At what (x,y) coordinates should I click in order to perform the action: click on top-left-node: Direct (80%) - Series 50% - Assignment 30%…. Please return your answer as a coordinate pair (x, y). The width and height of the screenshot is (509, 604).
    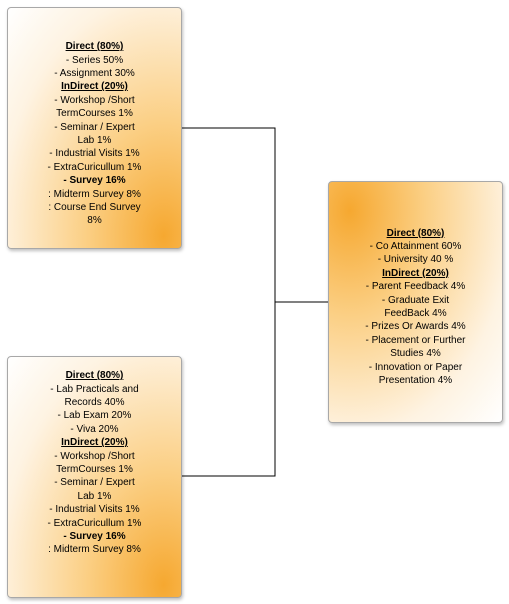
    Looking at the image, I should click on (94, 128).